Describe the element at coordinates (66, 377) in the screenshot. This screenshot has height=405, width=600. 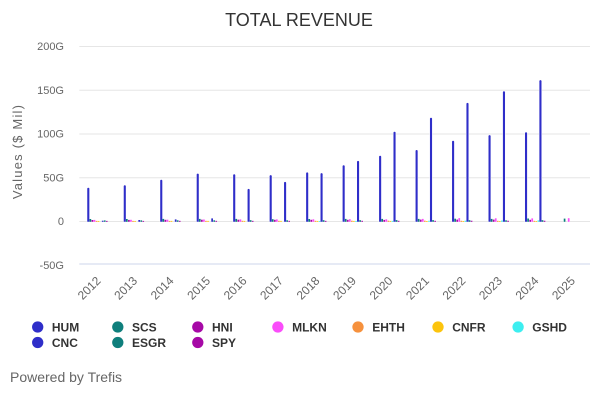
I see `svg-text: Powered by Trefis` at that location.